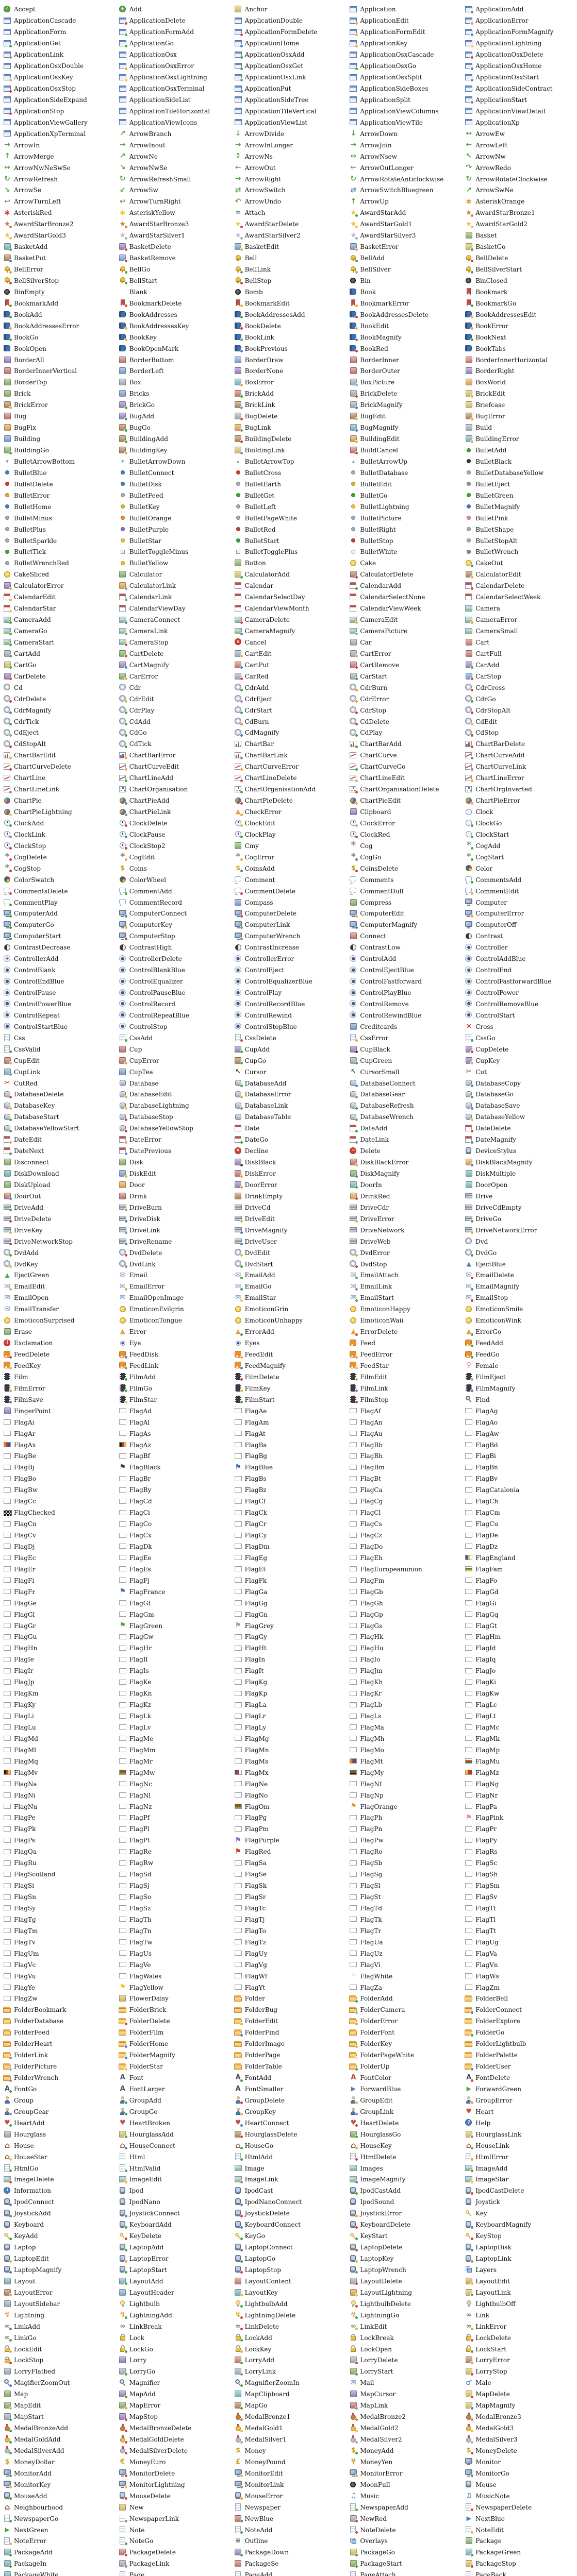 This screenshot has width=577, height=2576. I want to click on laptop-stop-icon, so click(239, 2270).